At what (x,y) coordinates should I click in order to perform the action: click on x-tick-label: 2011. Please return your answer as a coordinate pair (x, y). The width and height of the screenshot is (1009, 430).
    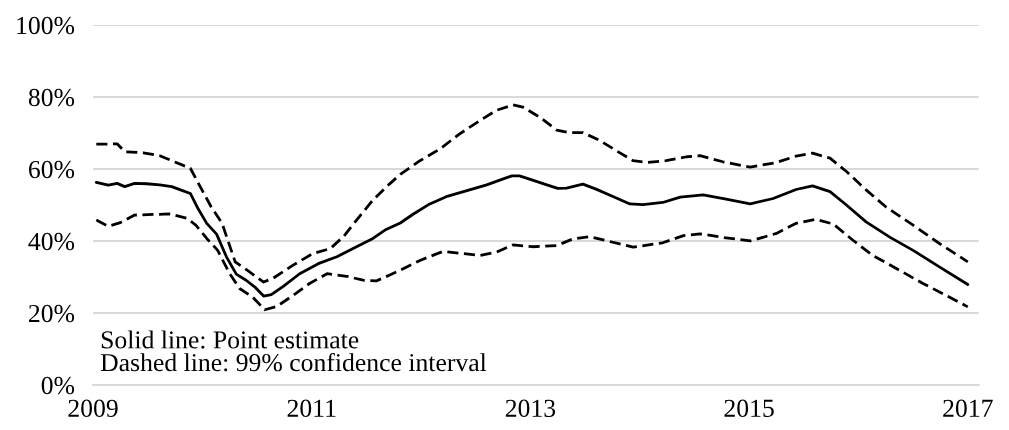
    Looking at the image, I should click on (311, 408).